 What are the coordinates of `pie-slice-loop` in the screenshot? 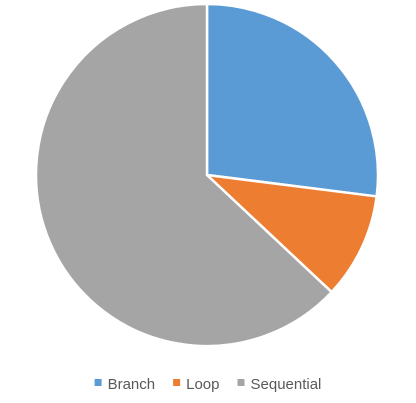 It's located at (291, 233).